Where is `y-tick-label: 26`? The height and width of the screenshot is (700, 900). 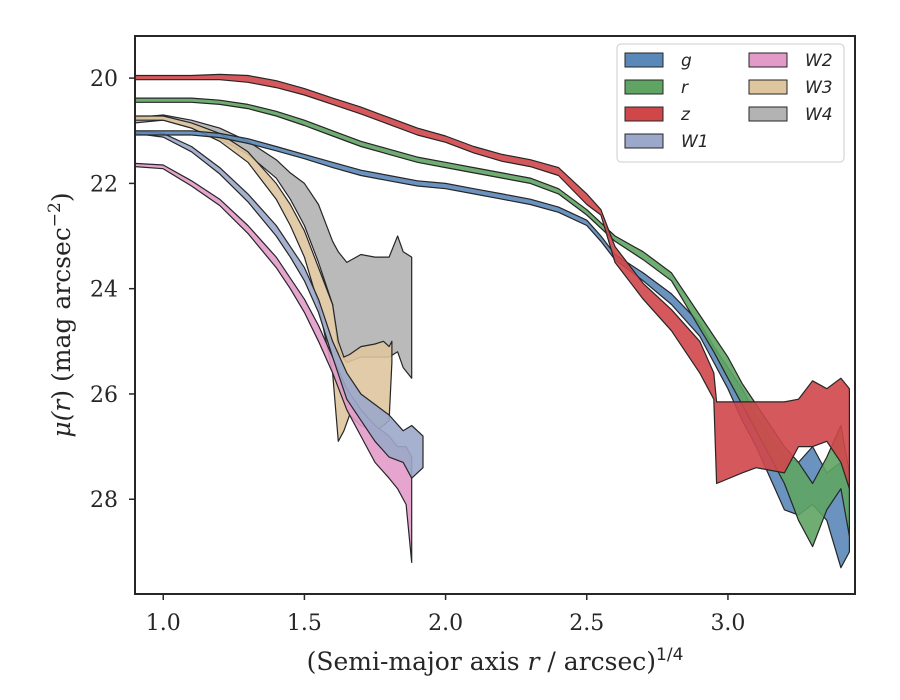
y-tick-label: 26 is located at coordinates (104, 395).